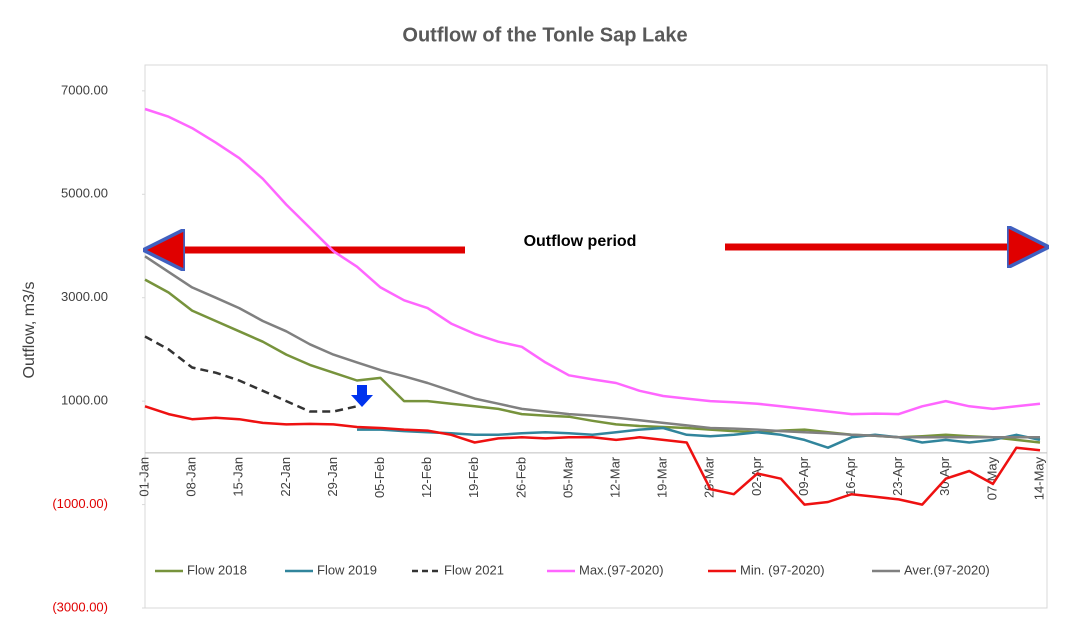  Describe the element at coordinates (473, 477) in the screenshot. I see `x-tick-label: 19-Feb` at that location.